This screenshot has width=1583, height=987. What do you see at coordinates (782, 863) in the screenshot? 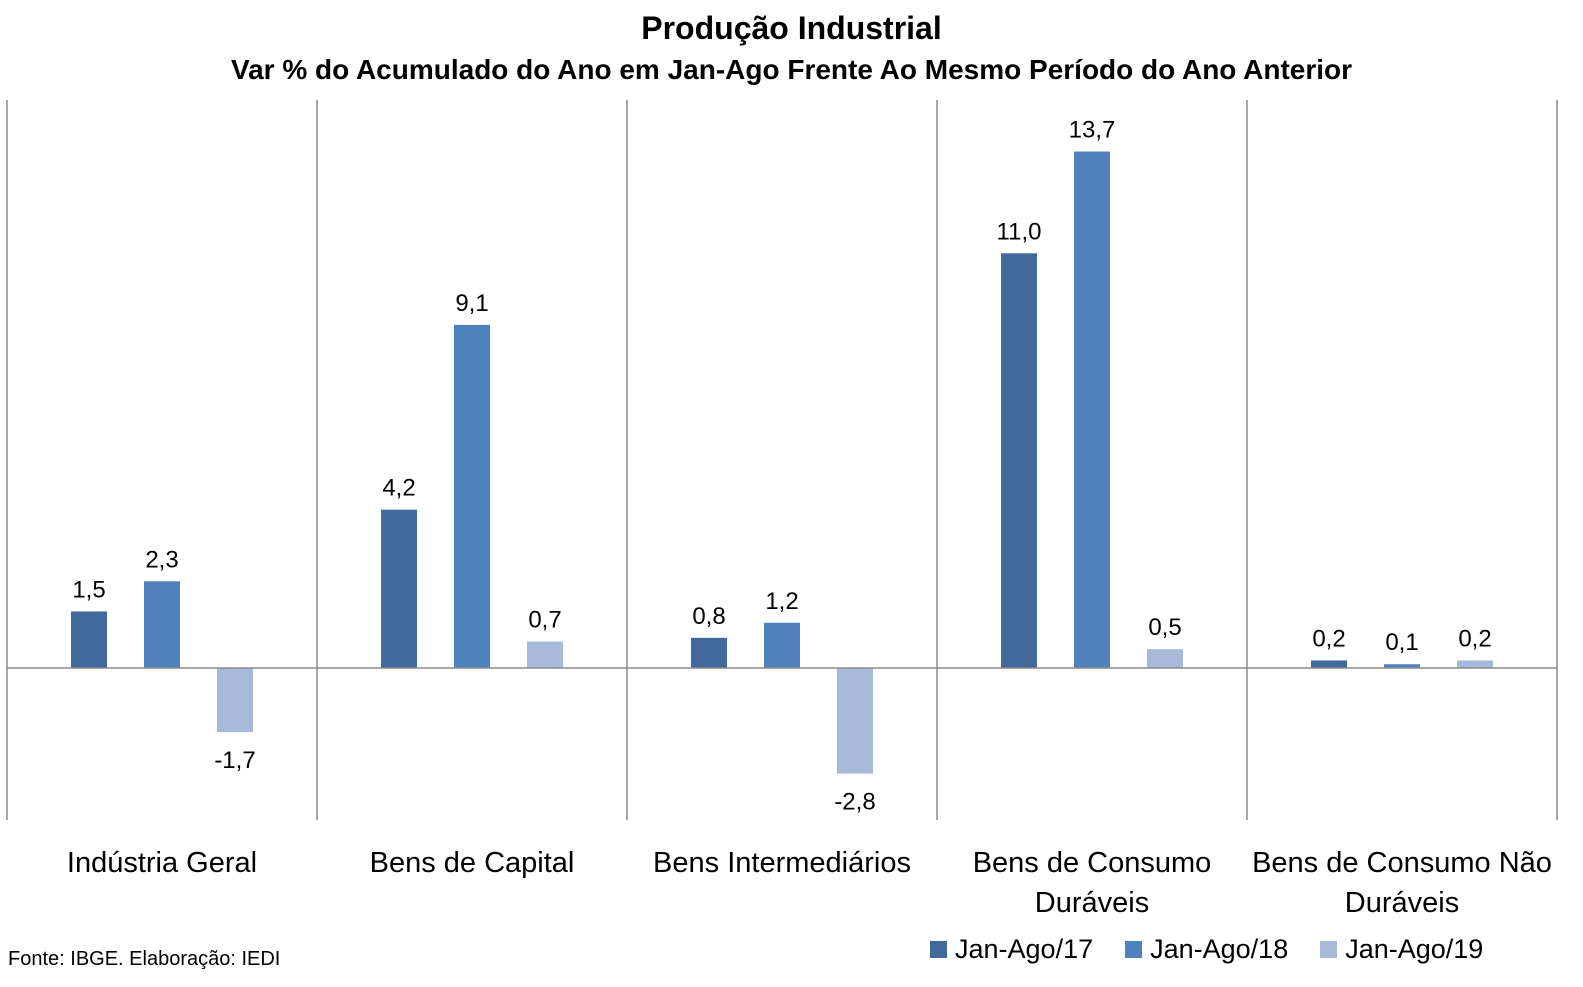
I see `category-label: Bens Intermediários` at bounding box center [782, 863].